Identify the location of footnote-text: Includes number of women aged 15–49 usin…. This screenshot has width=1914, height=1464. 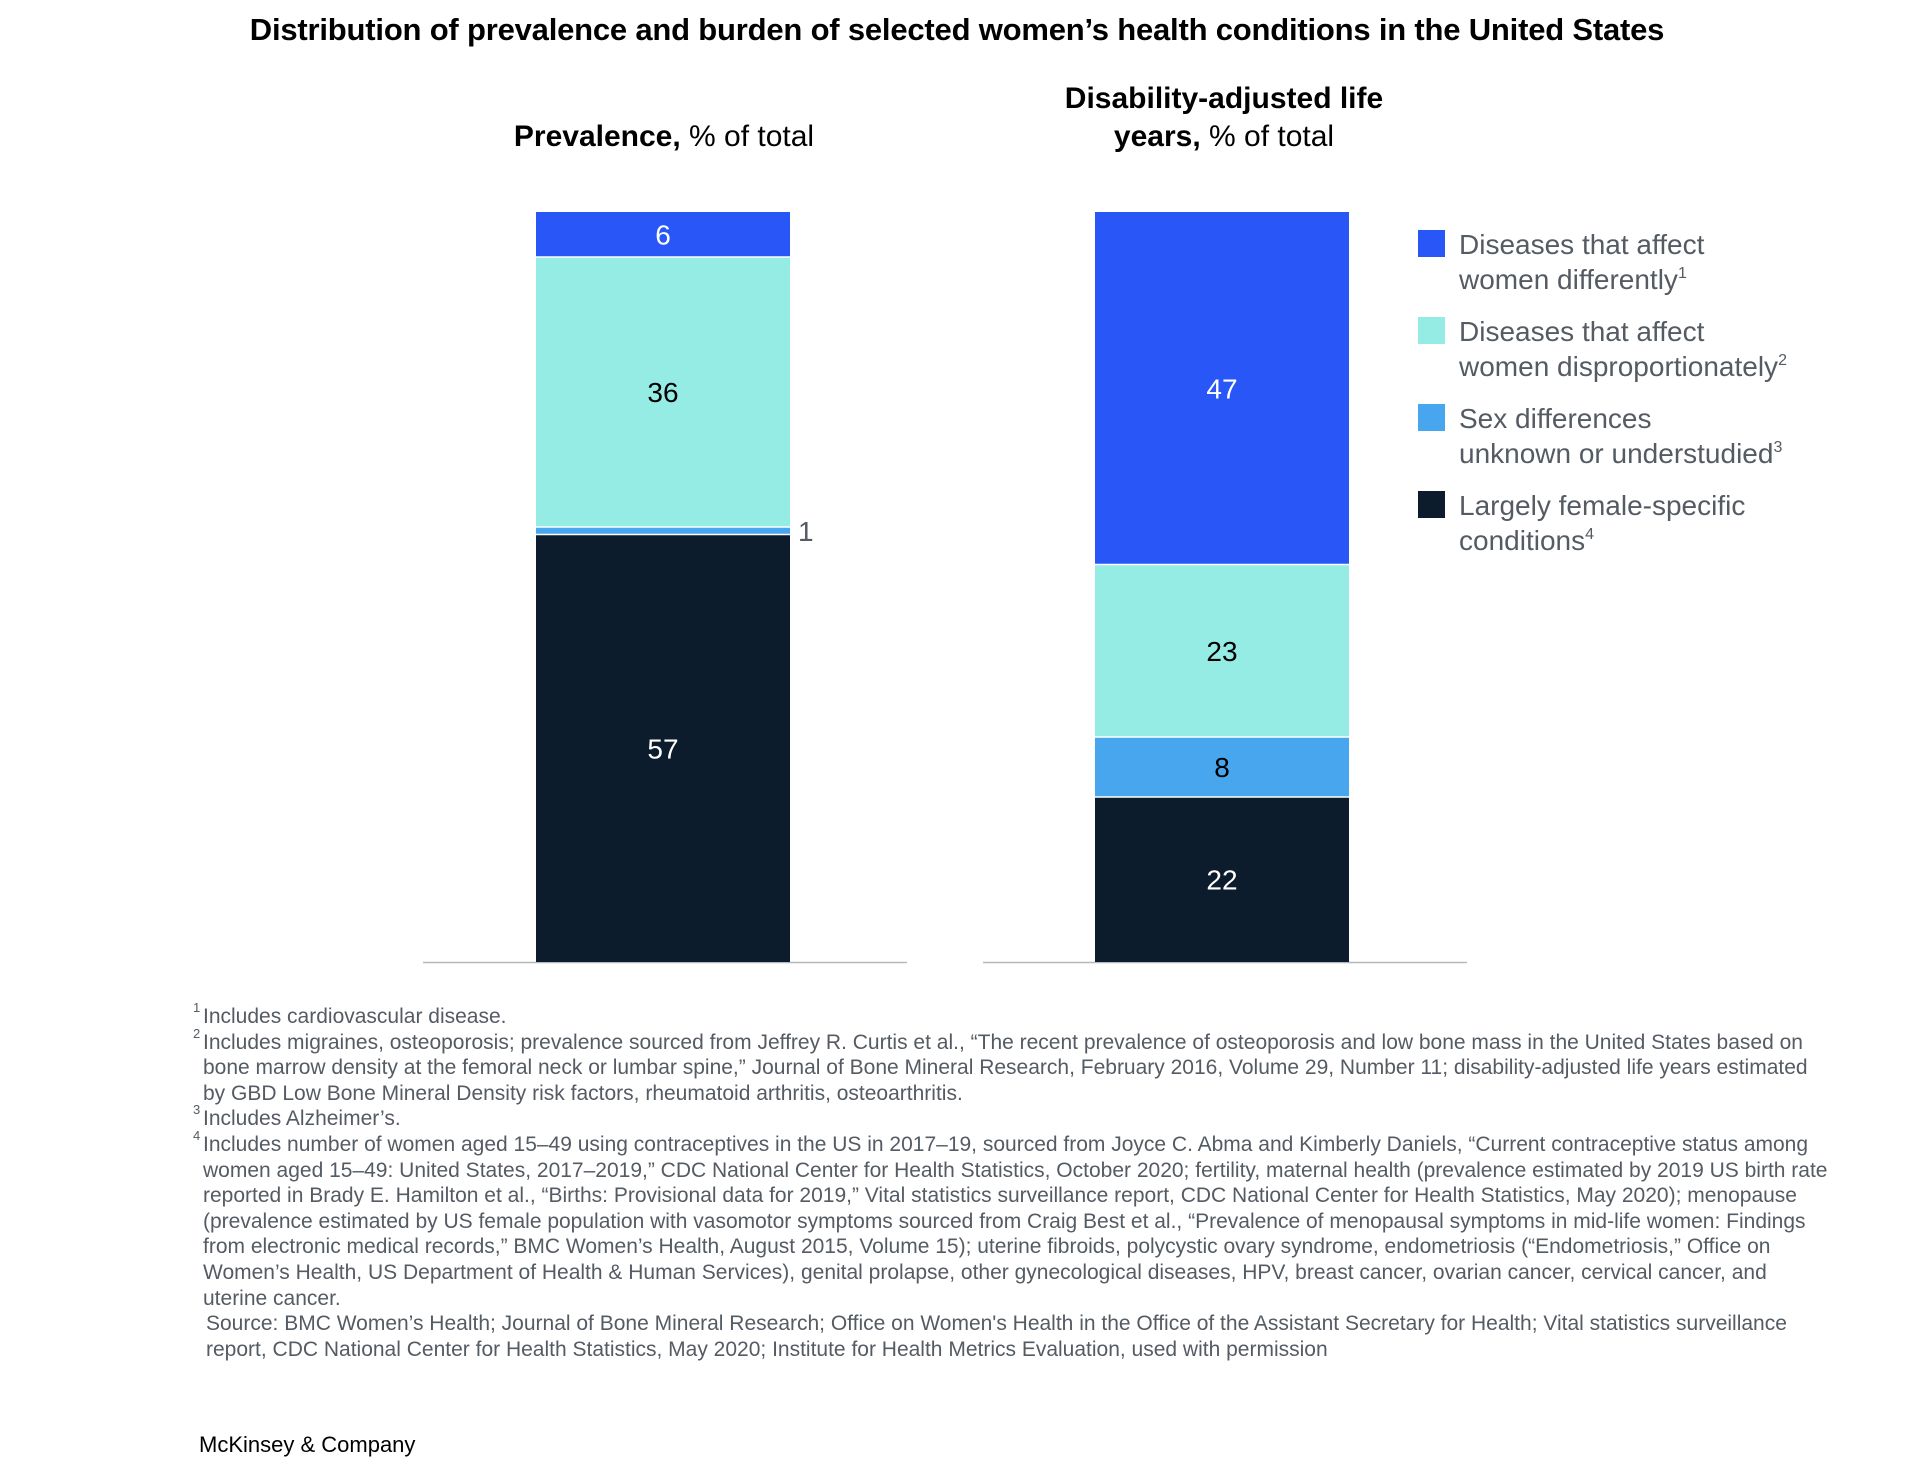
(1015, 1221).